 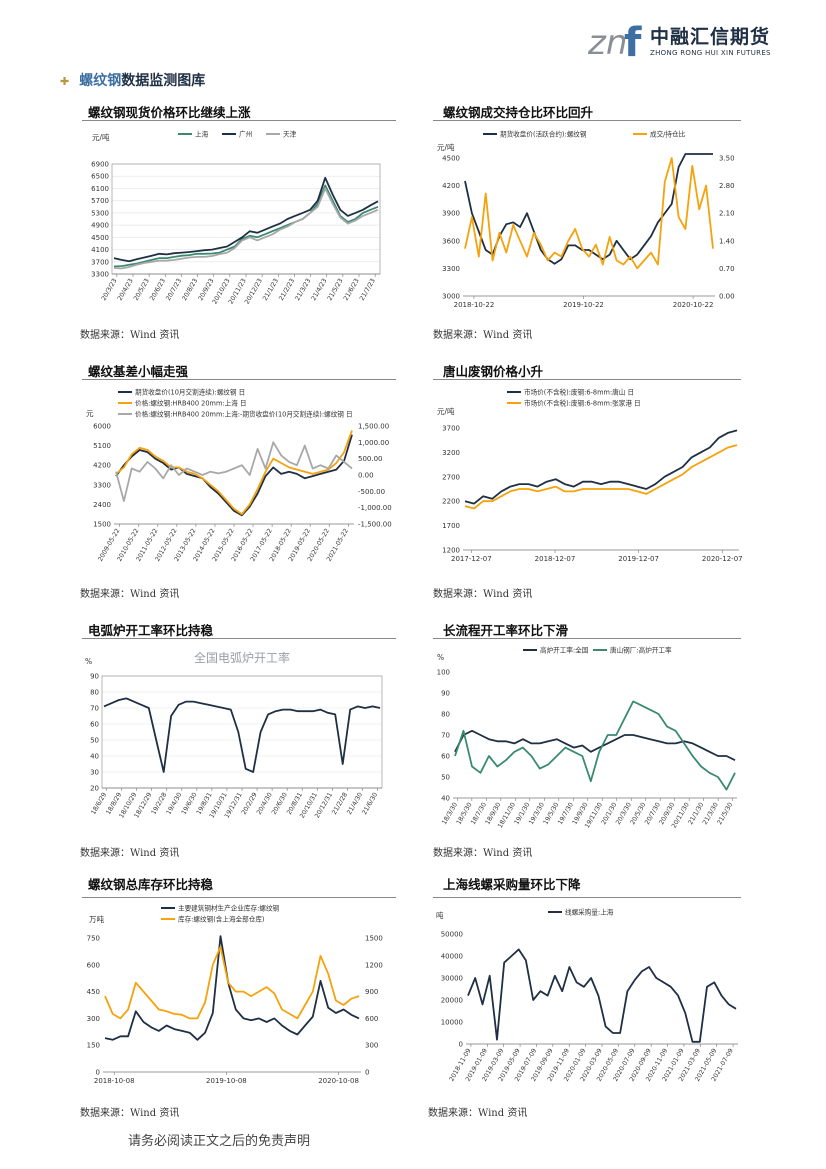 What do you see at coordinates (93, 1019) in the screenshot?
I see `y-tick-label: 300` at bounding box center [93, 1019].